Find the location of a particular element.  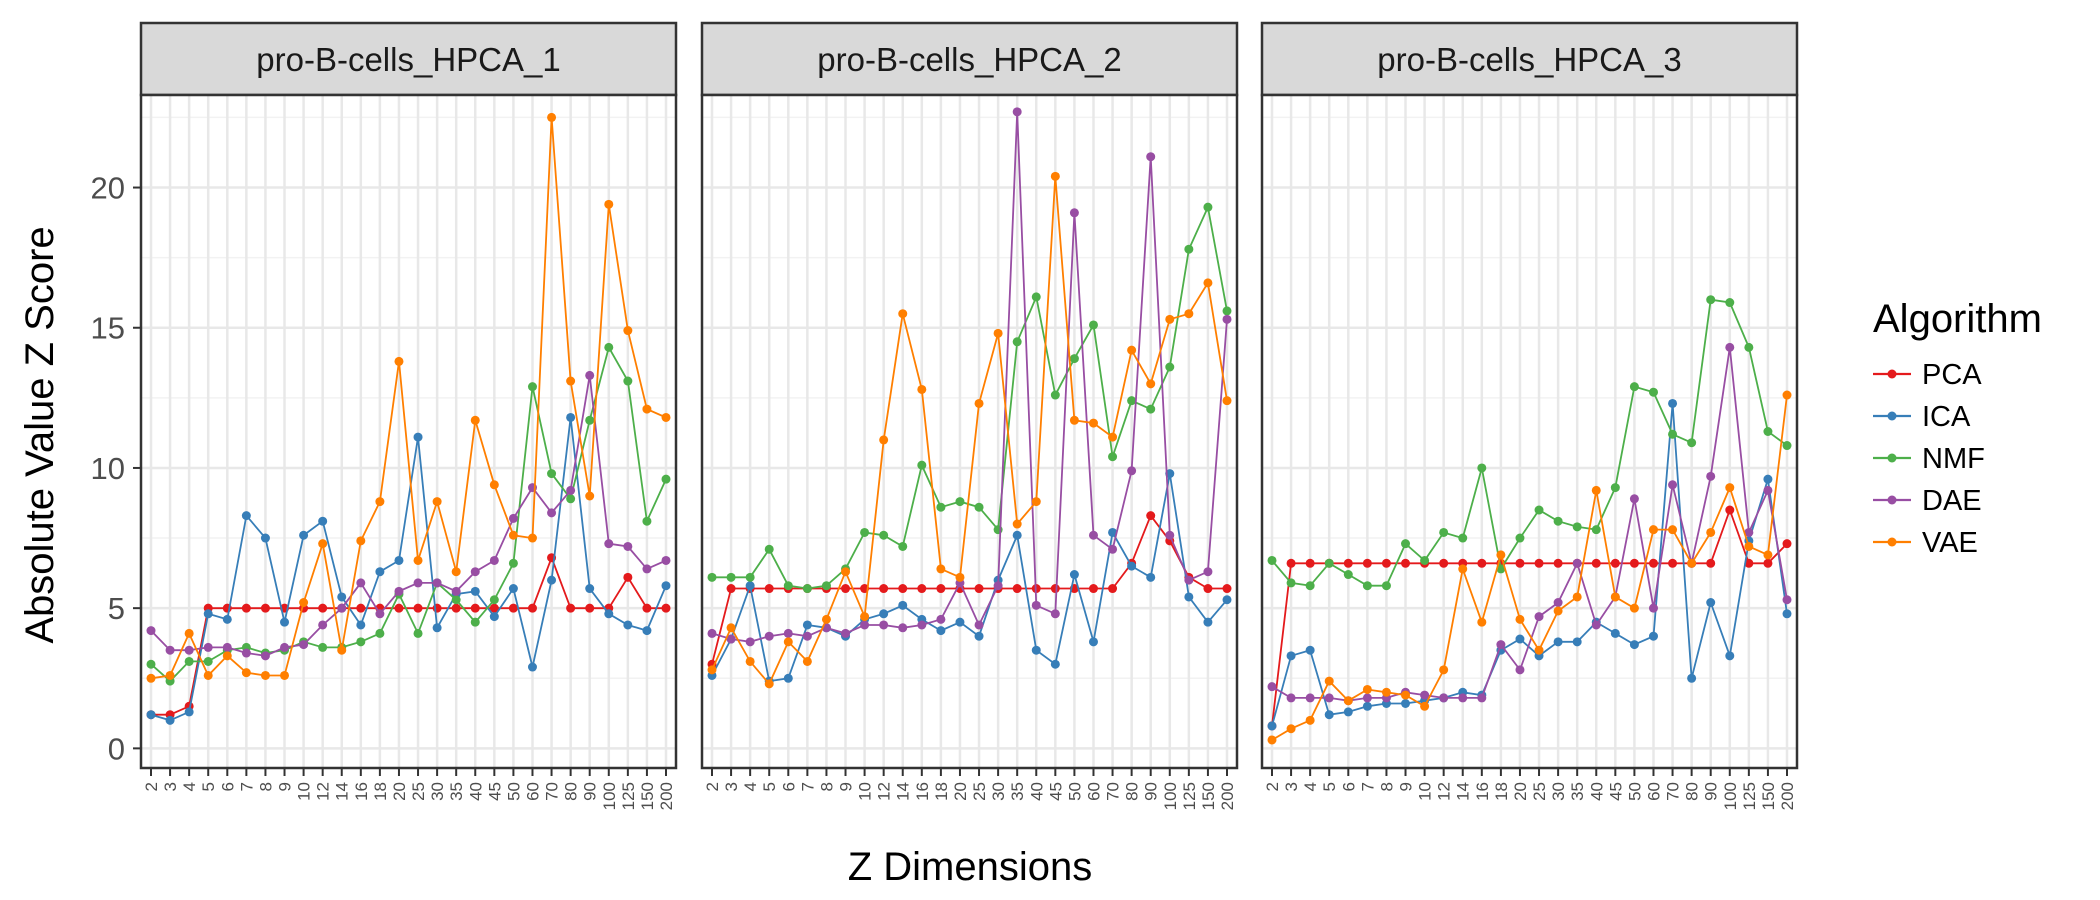

series-line-ica is located at coordinates (408, 569).